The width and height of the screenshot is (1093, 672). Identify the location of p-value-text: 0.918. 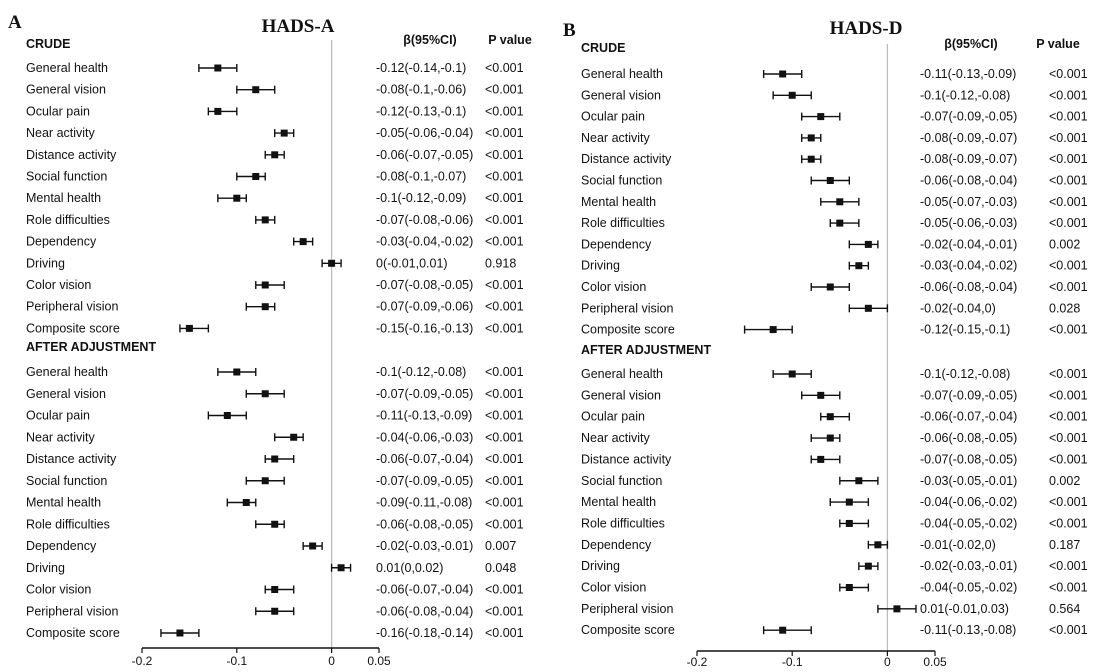
(500, 263).